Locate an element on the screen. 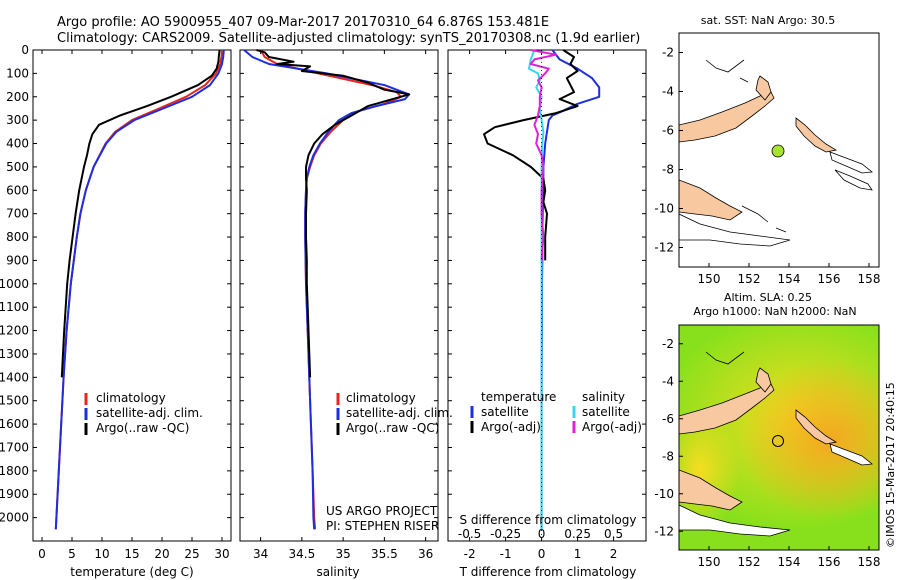 The width and height of the screenshot is (900, 580). y-tick-label: 200 is located at coordinates (17, 97).